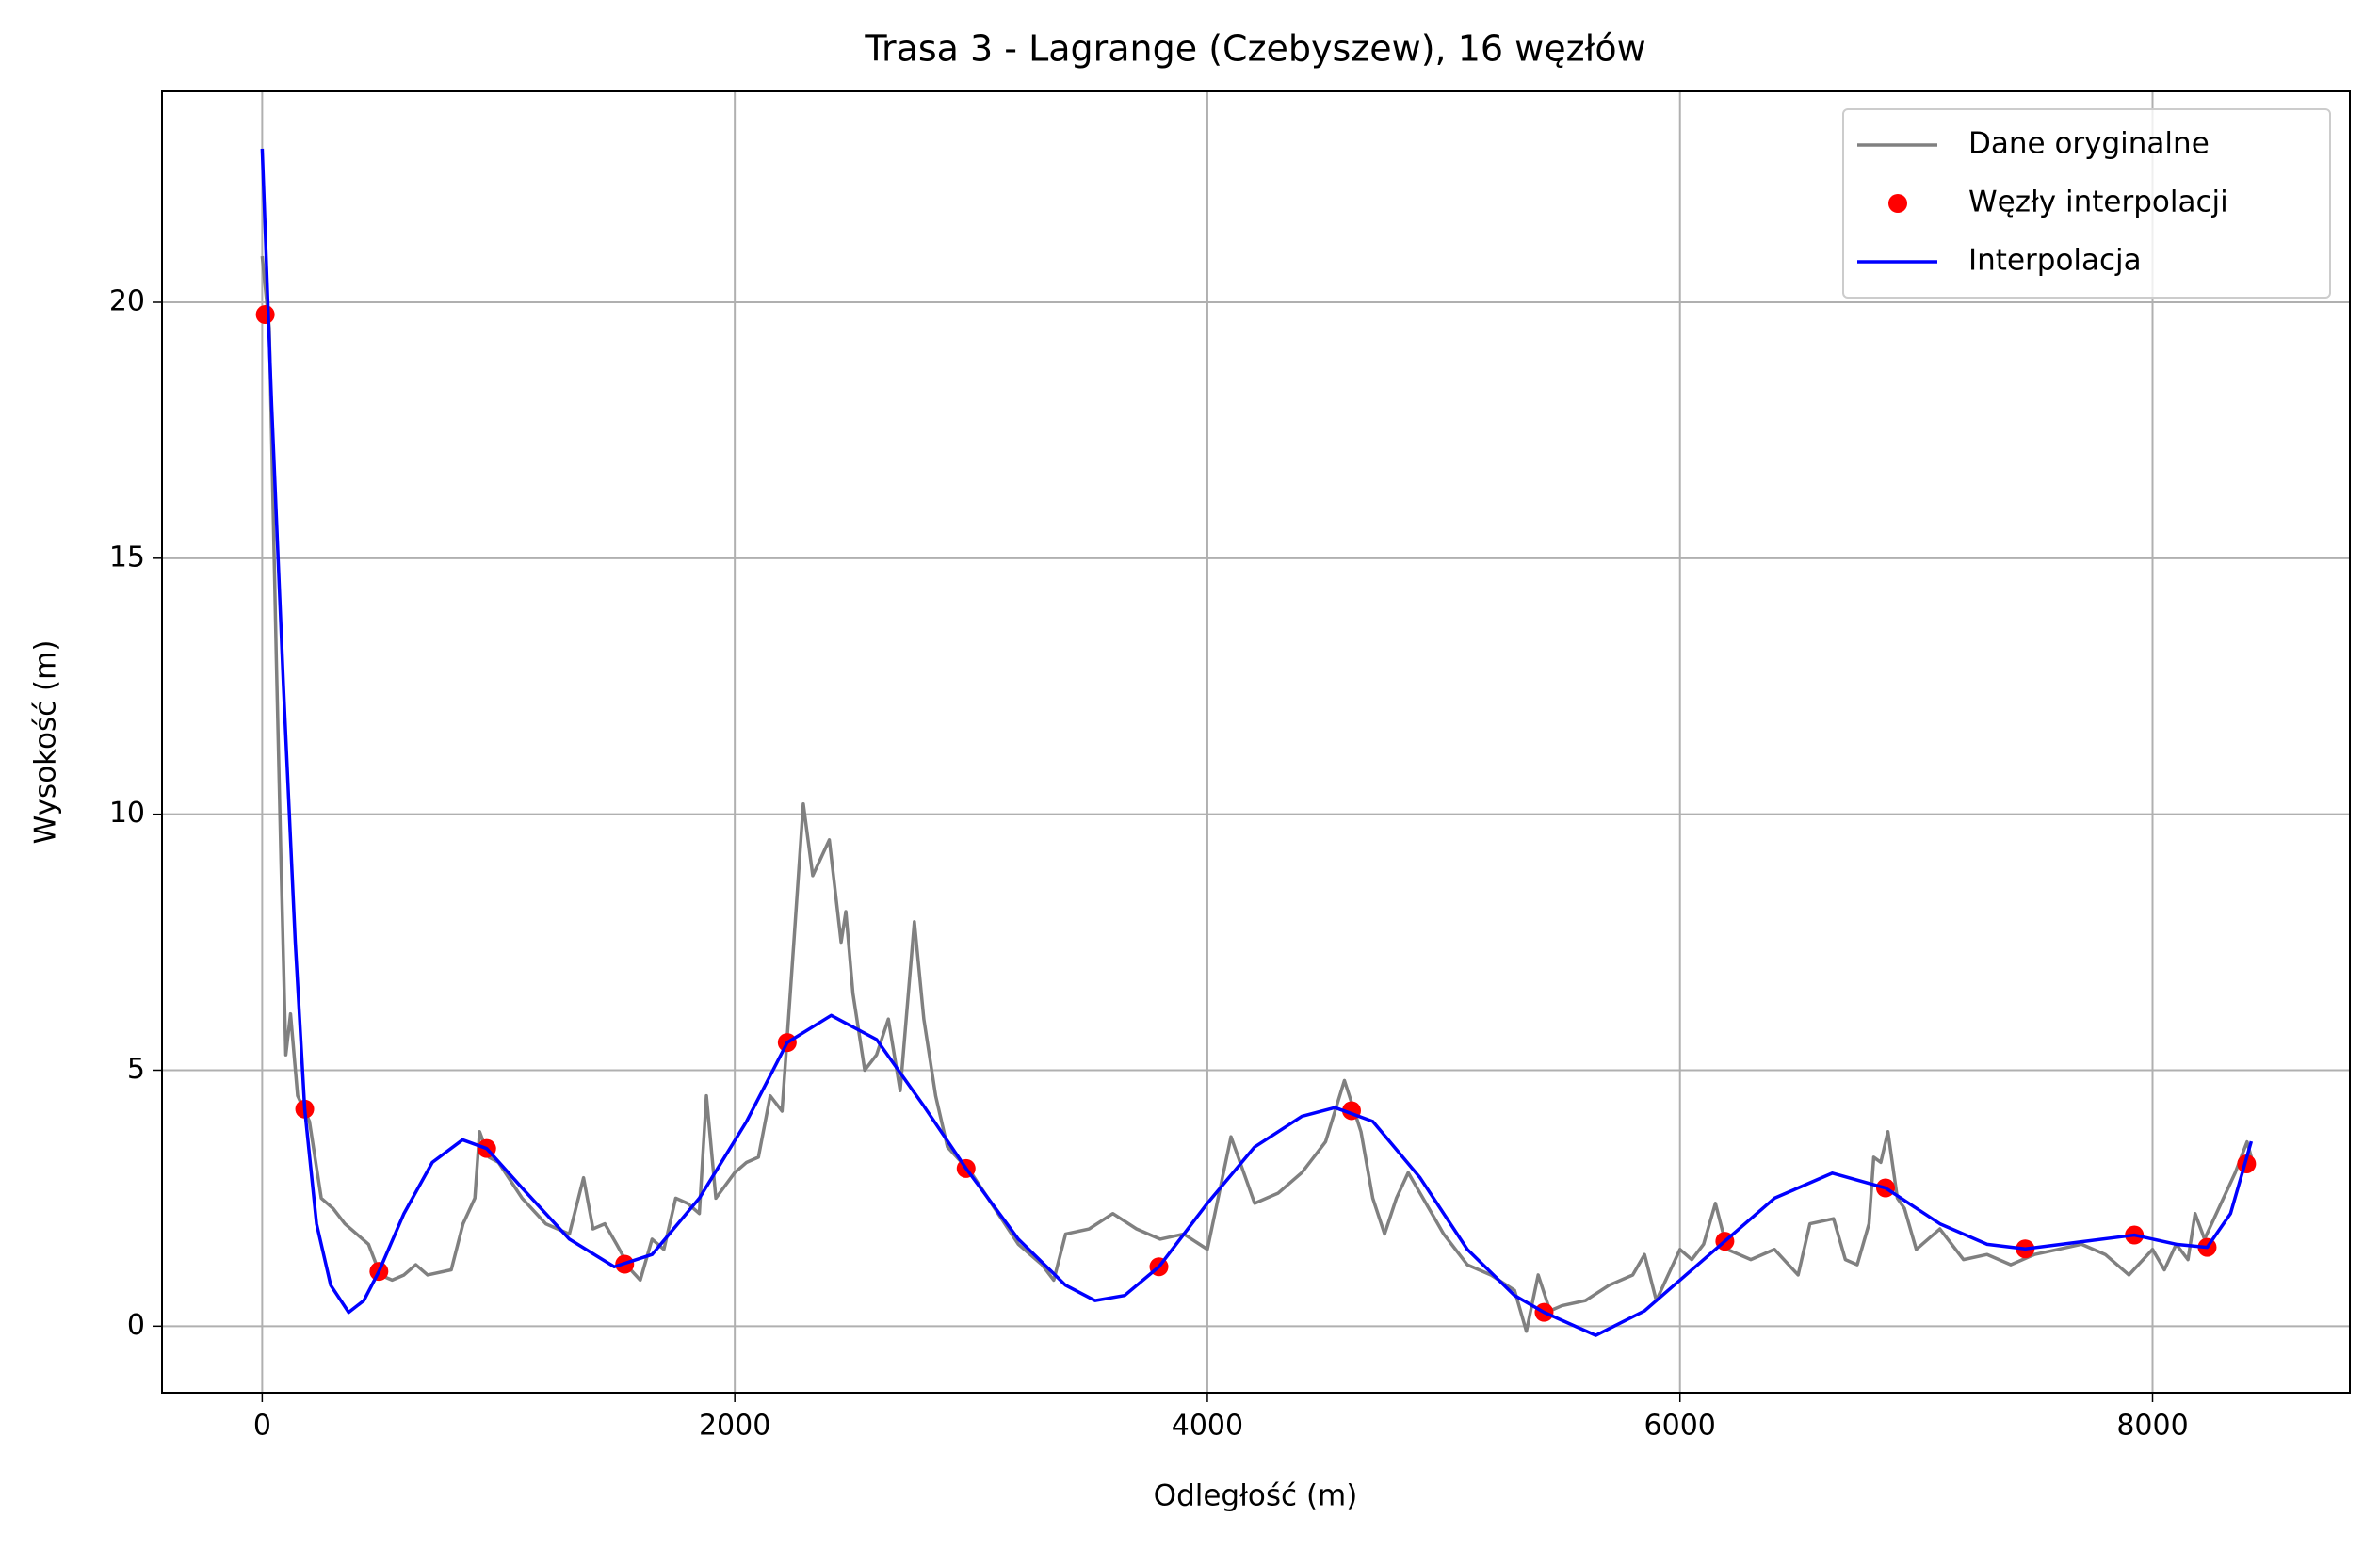 This screenshot has height=1550, width=2380. Describe the element at coordinates (1897, 203) in the screenshot. I see `legend-marker` at that location.